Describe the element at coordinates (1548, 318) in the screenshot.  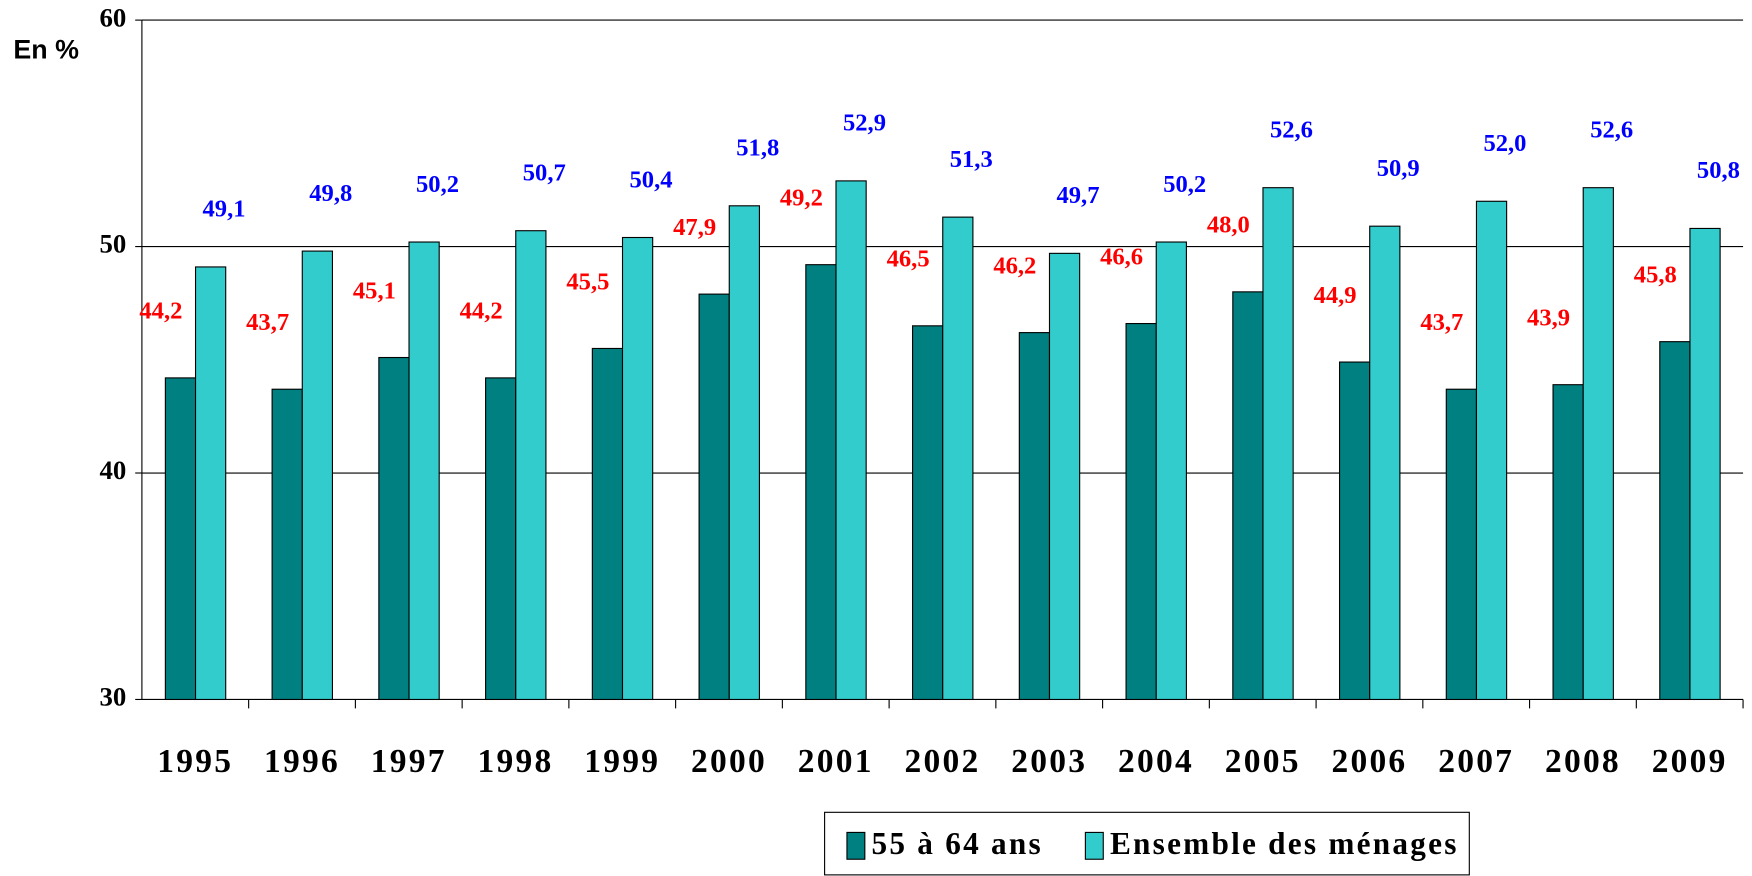
I see `value-label: 43,9` at that location.